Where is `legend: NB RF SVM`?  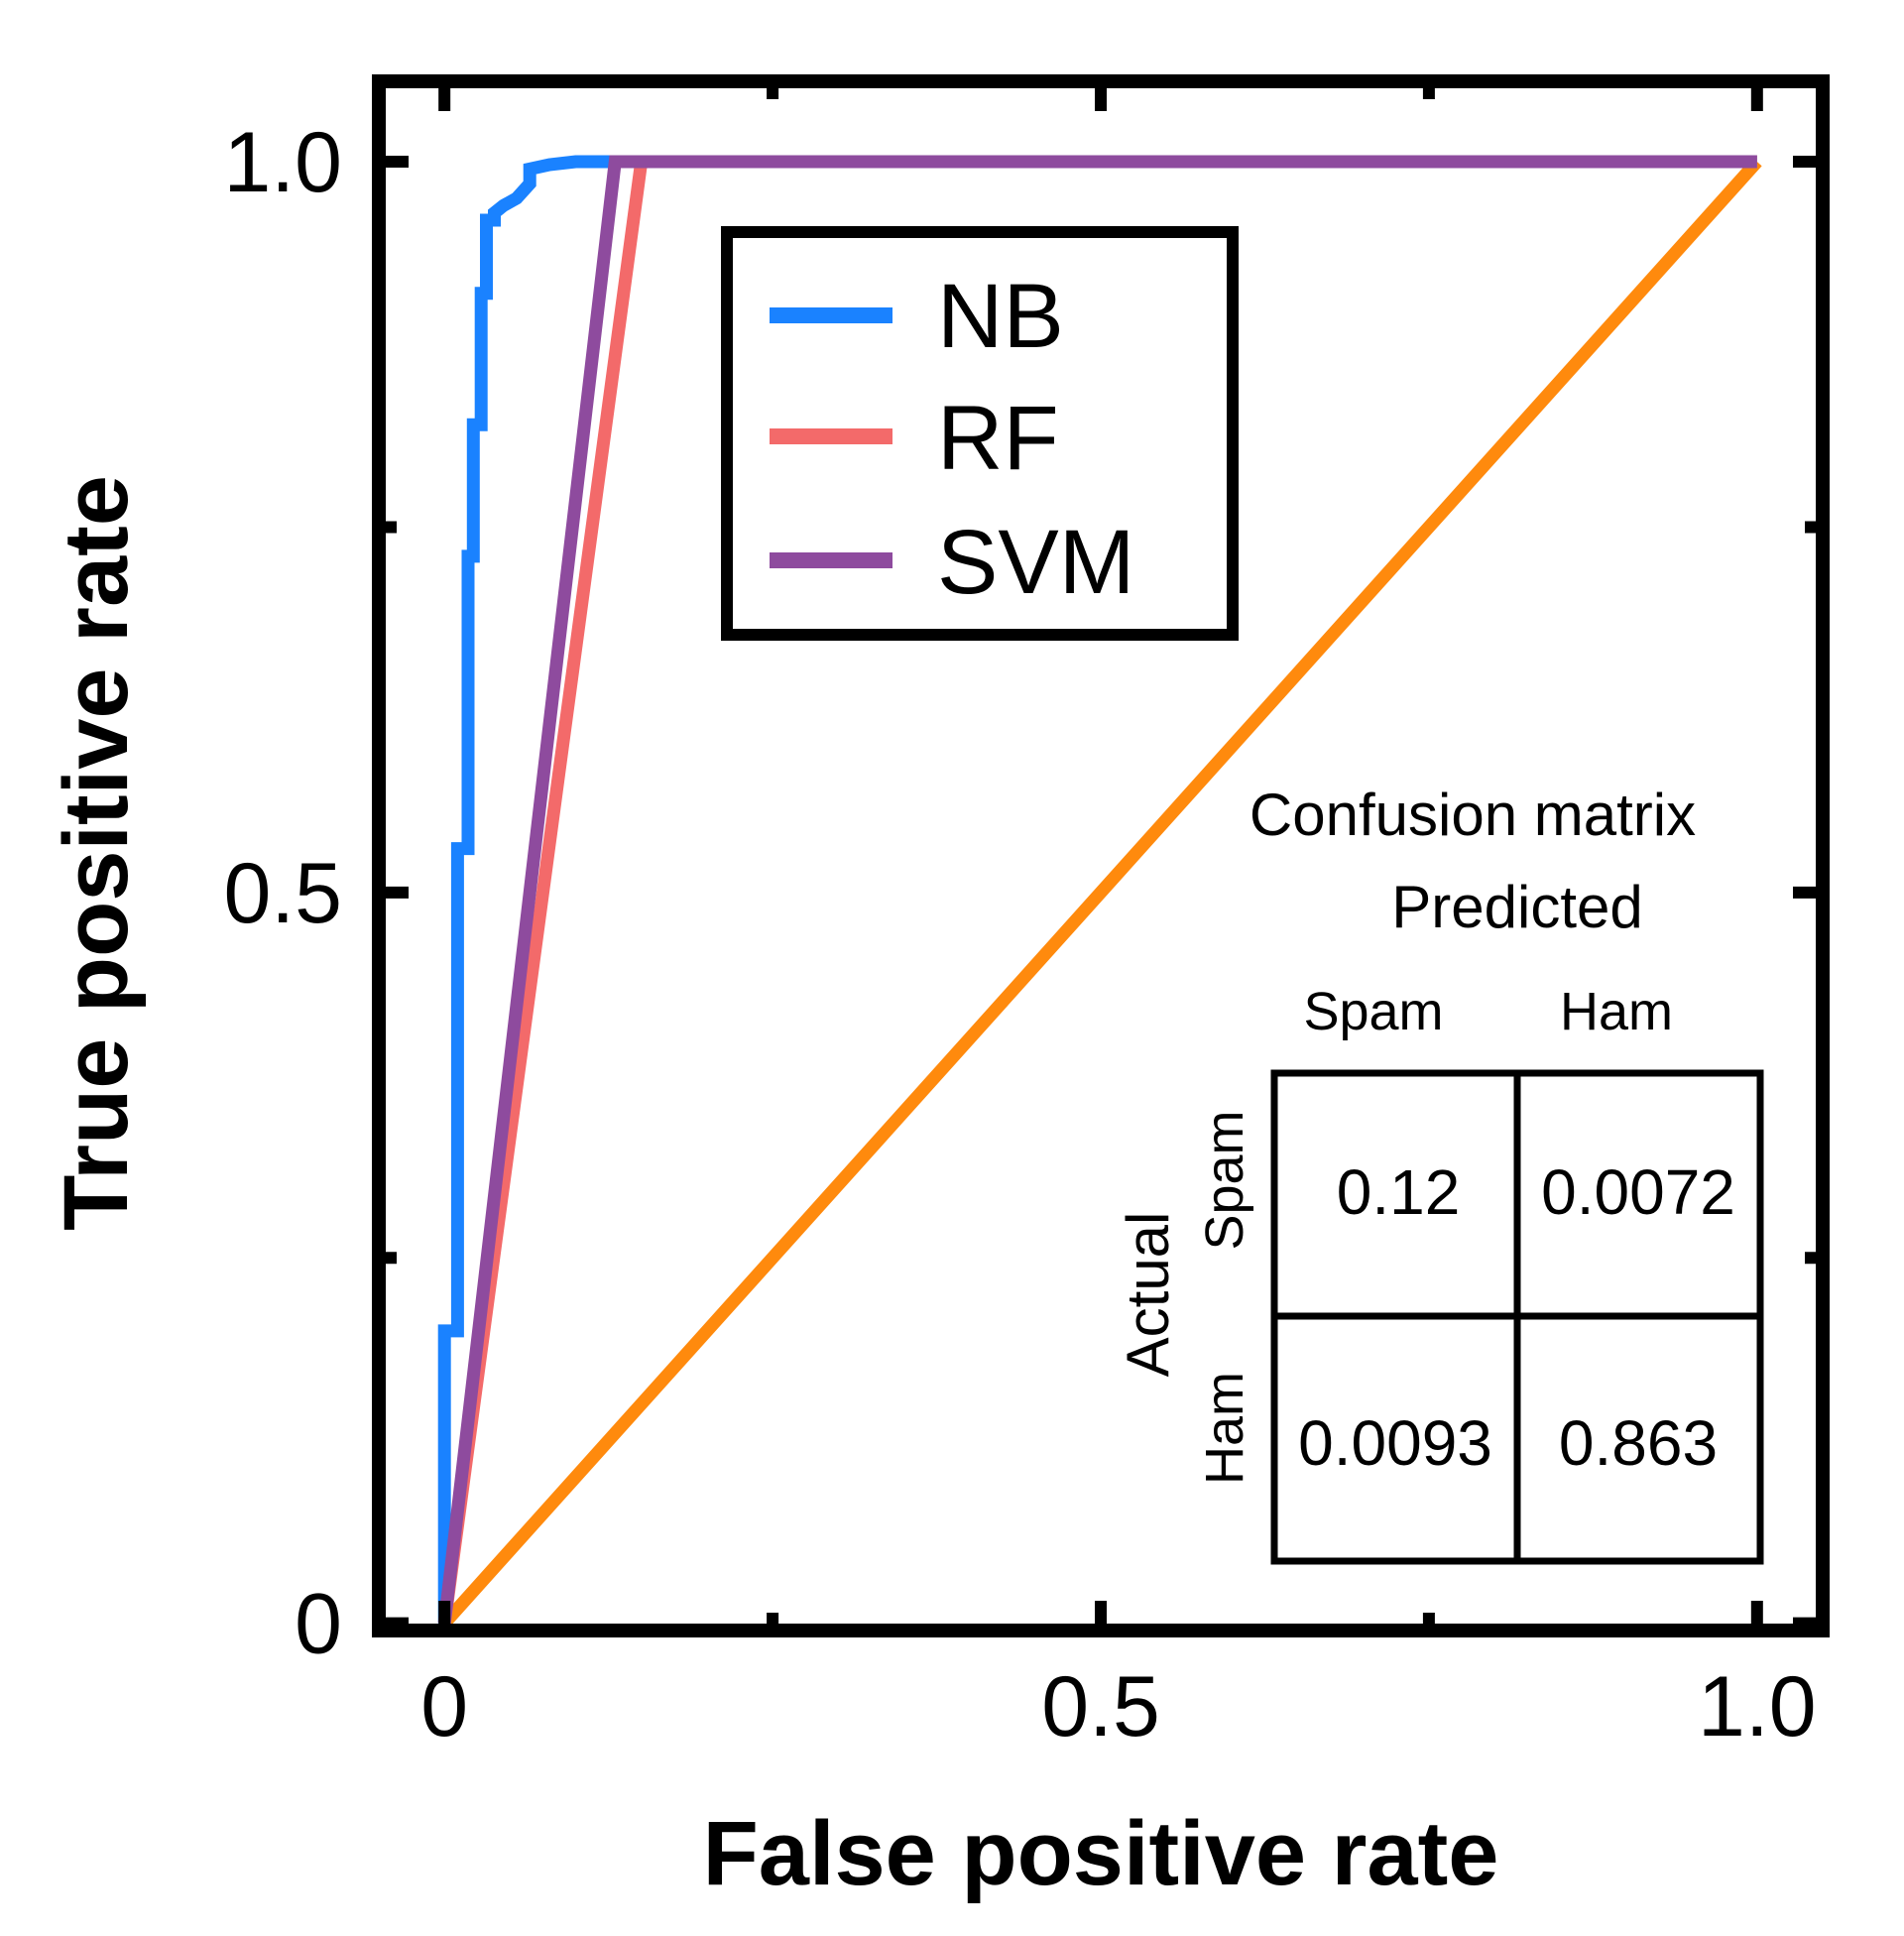
legend: NB RF SVM is located at coordinates (980, 433).